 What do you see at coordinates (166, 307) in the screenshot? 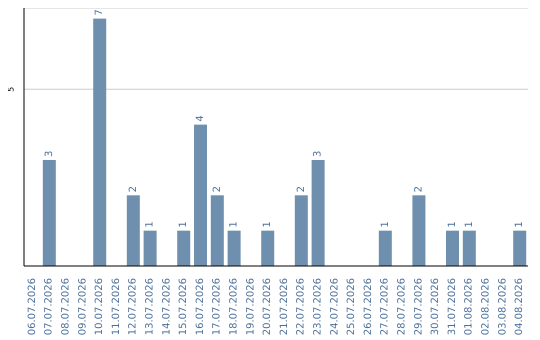
I see `x-tick-label: 14.07.2026` at bounding box center [166, 307].